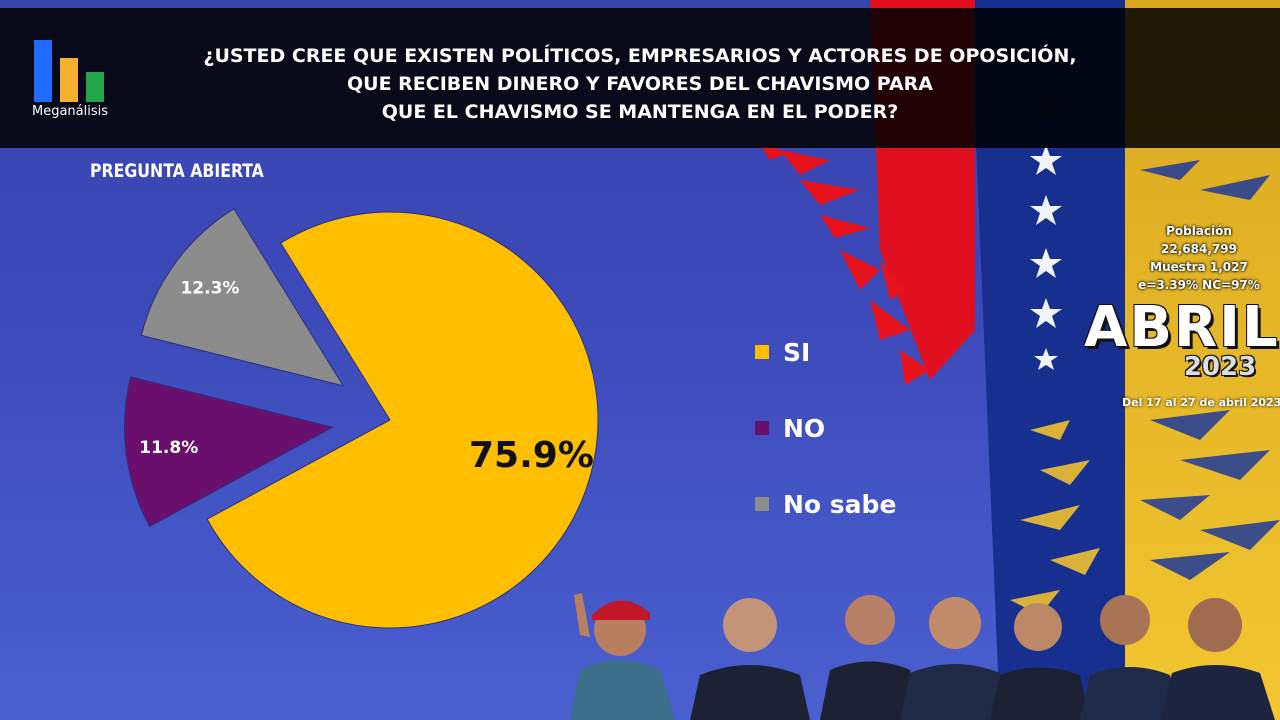 This screenshot has width=1280, height=720. Describe the element at coordinates (797, 352) in the screenshot. I see `legend-label-si: SI` at that location.